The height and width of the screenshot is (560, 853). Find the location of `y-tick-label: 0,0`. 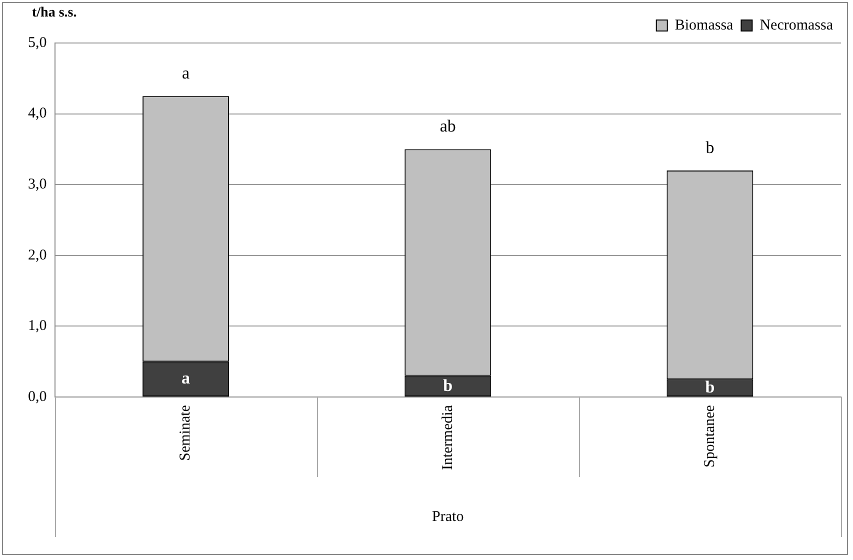

y-tick-label: 0,0 is located at coordinates (37, 396).